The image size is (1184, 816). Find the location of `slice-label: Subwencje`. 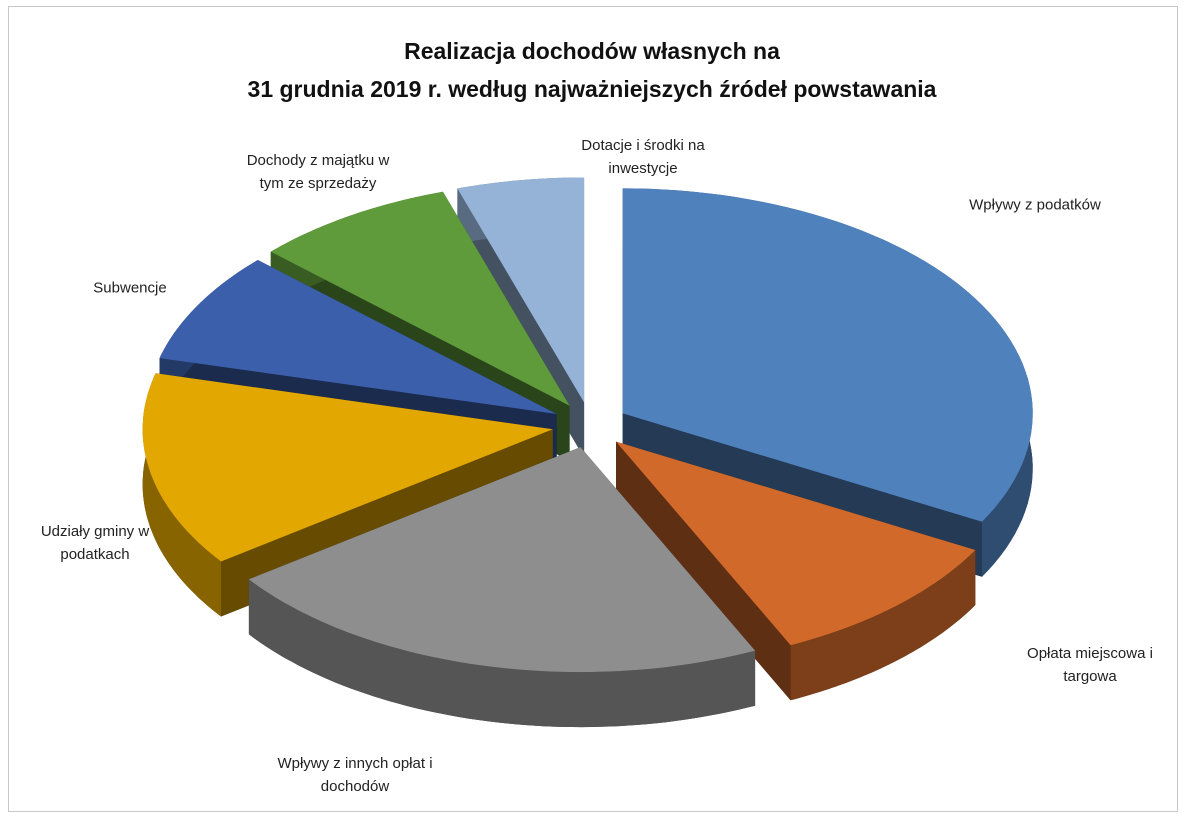

slice-label: Subwencje is located at coordinates (130, 288).